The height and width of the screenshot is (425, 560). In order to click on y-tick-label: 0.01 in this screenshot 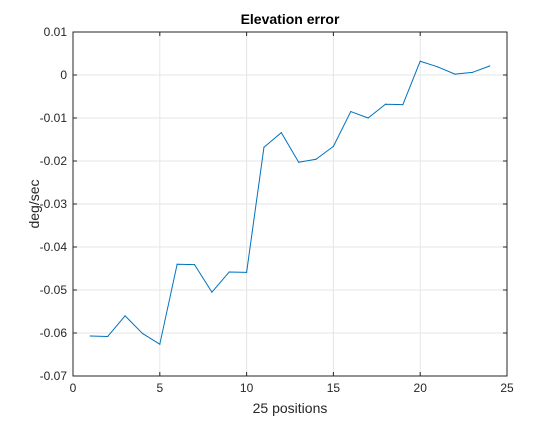, I will do `click(56, 32)`.